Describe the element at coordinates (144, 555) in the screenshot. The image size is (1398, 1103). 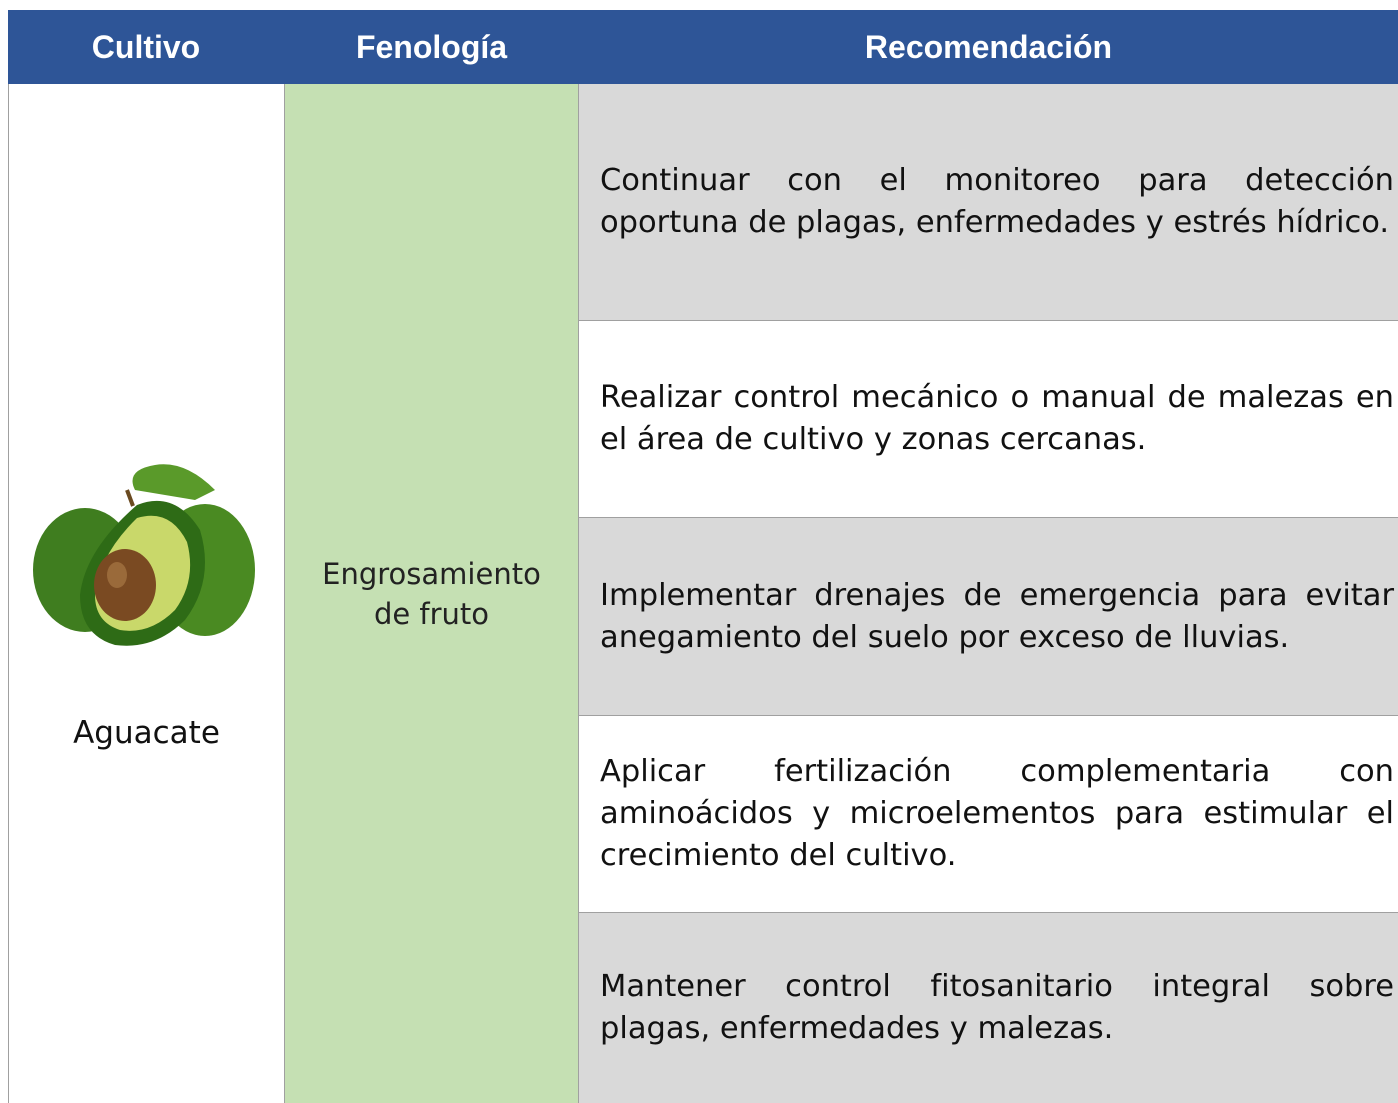
I see `avocado-image` at that location.